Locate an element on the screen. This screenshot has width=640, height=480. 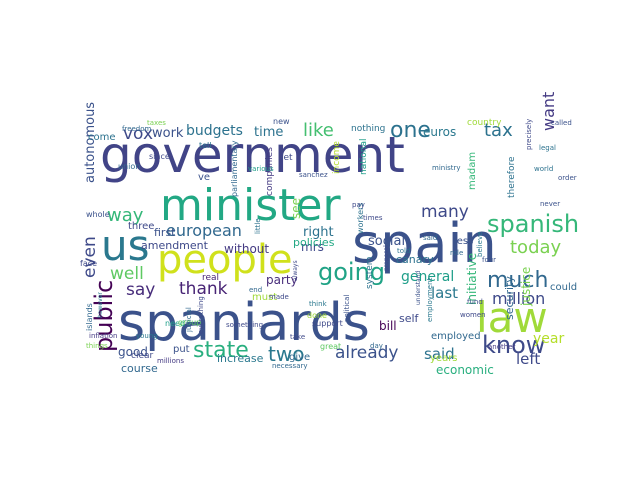
cloud-word: another is located at coordinates (501, 347).